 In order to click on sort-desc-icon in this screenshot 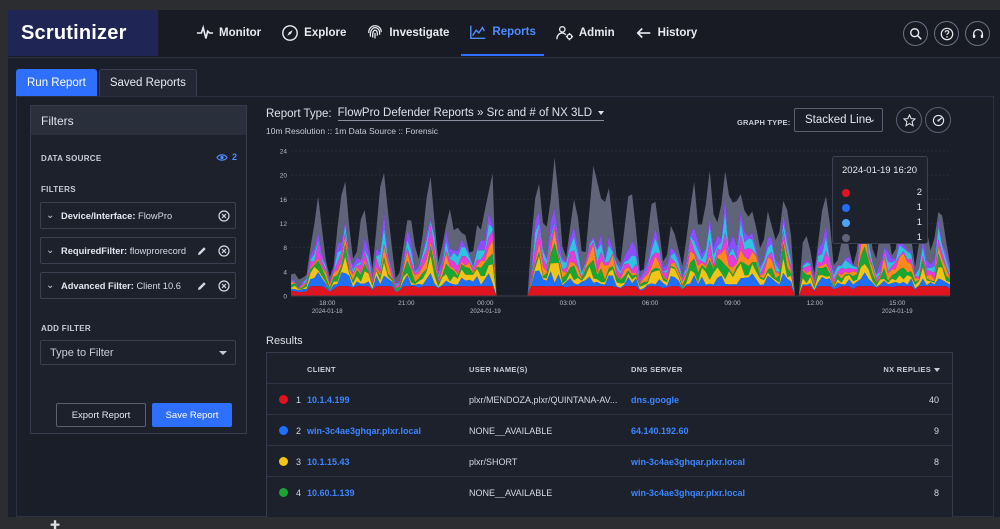, I will do `click(937, 369)`.